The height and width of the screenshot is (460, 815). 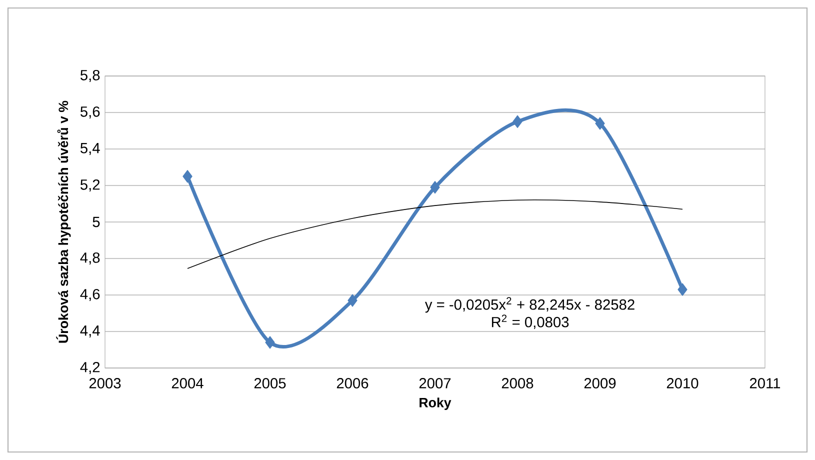 I want to click on y-tick-label: 5,6, so click(x=90, y=112).